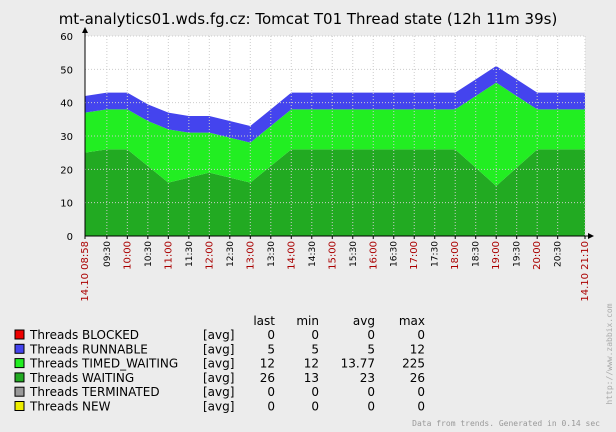  Describe the element at coordinates (108, 254) in the screenshot. I see `x-tick-label-1: 09:30` at that location.